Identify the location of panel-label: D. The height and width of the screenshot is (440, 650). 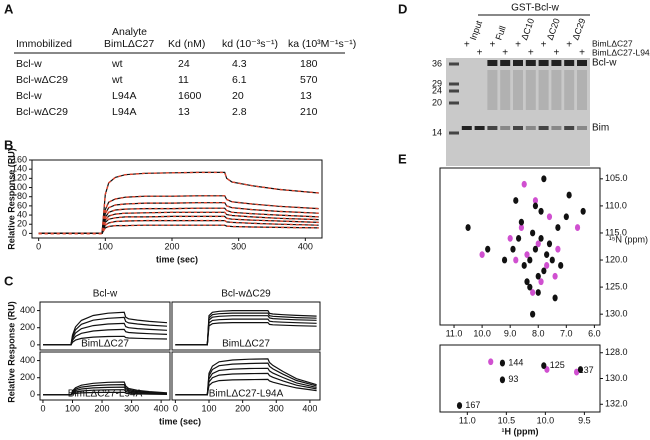
(402, 8).